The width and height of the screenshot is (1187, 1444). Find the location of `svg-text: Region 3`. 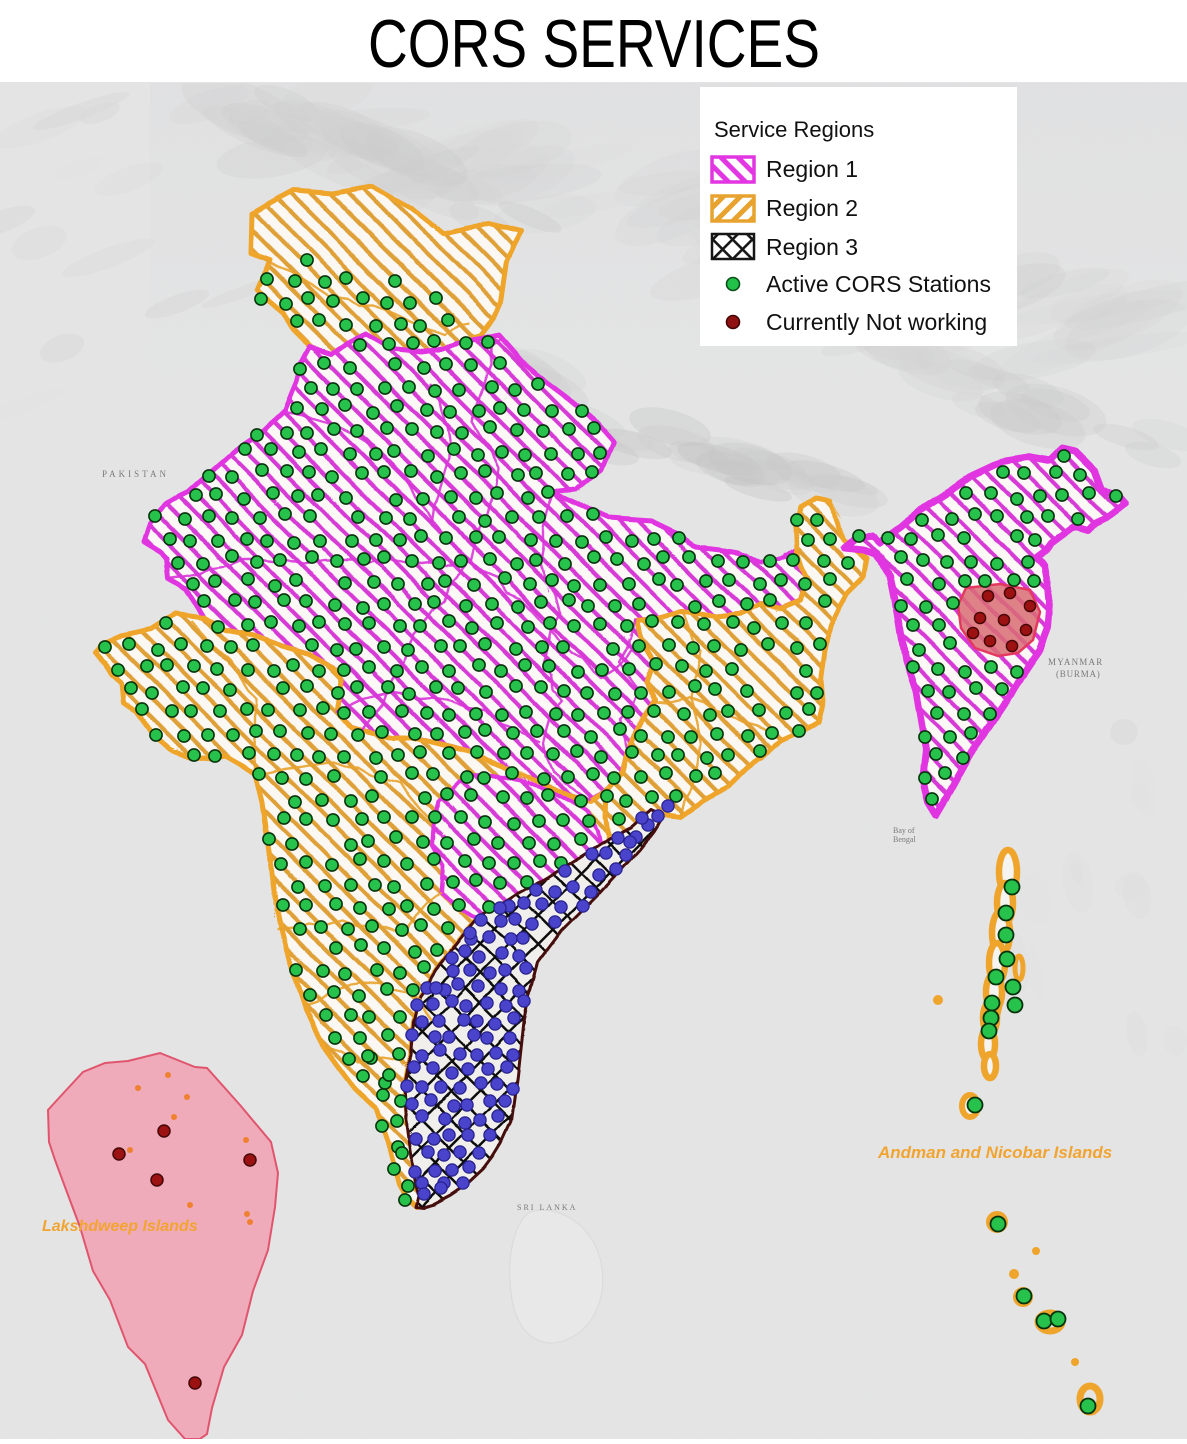

svg-text: Region 3 is located at coordinates (812, 247).